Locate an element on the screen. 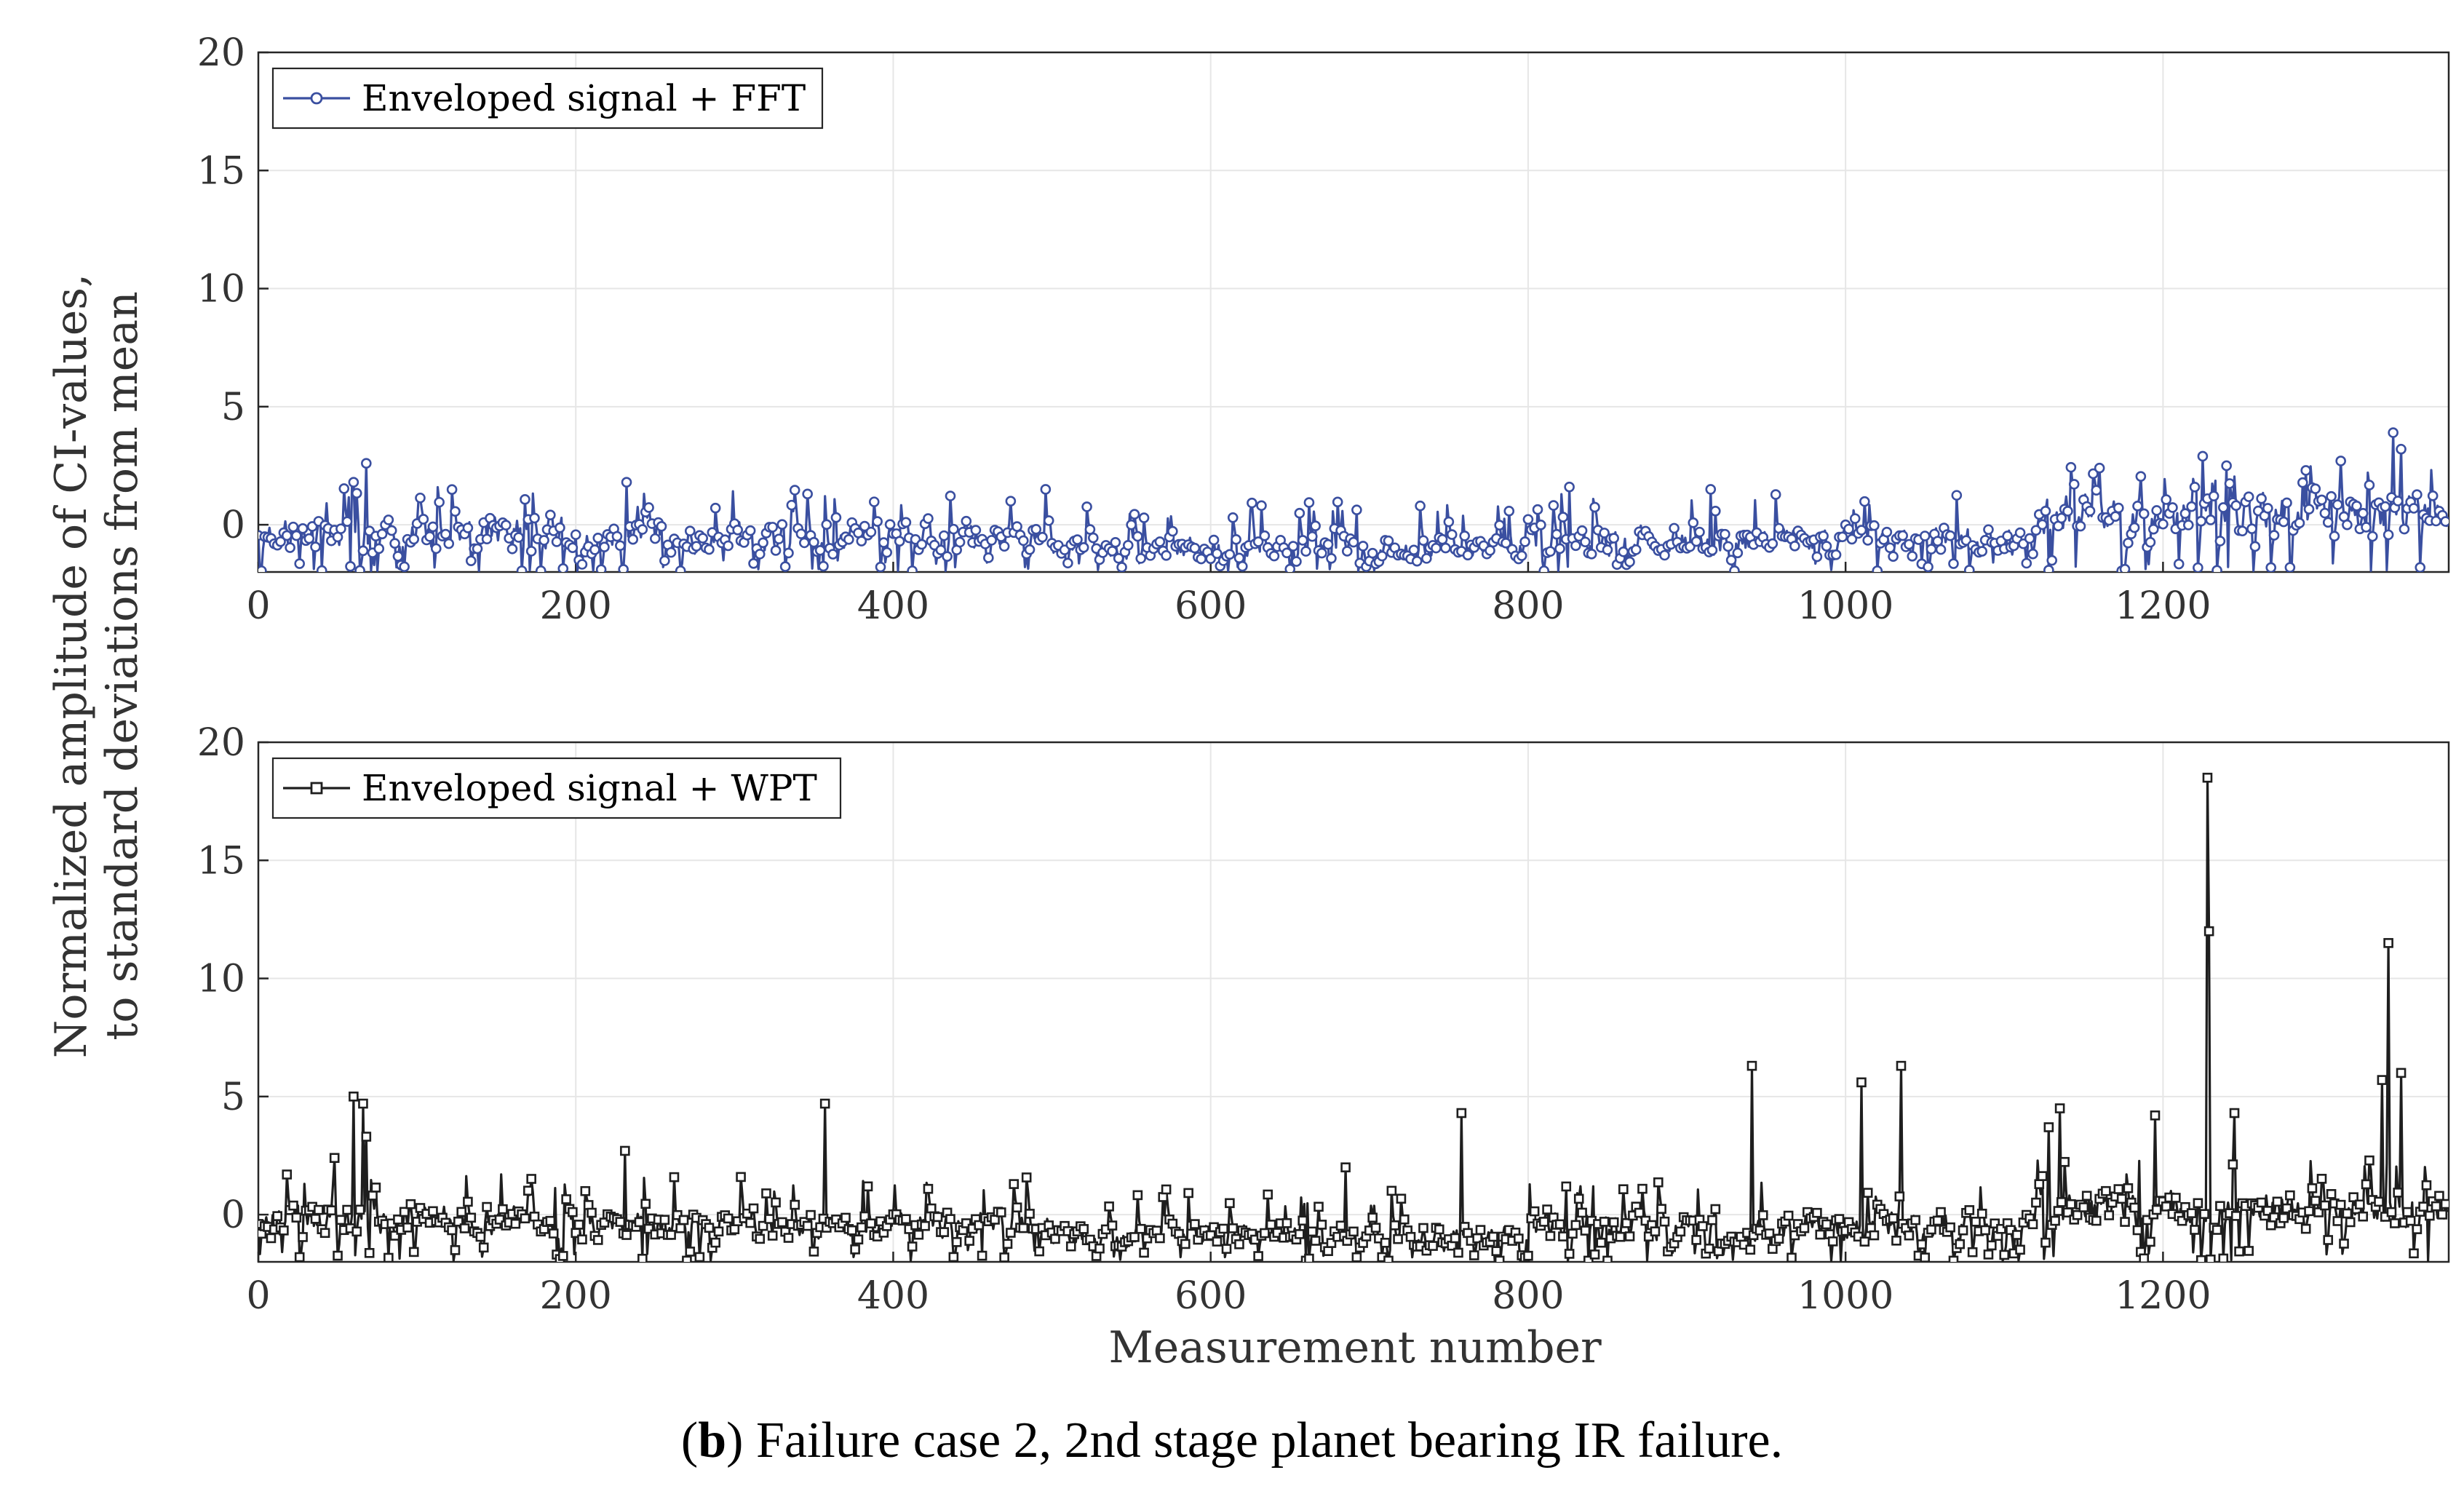  legend-box is located at coordinates (547, 98).